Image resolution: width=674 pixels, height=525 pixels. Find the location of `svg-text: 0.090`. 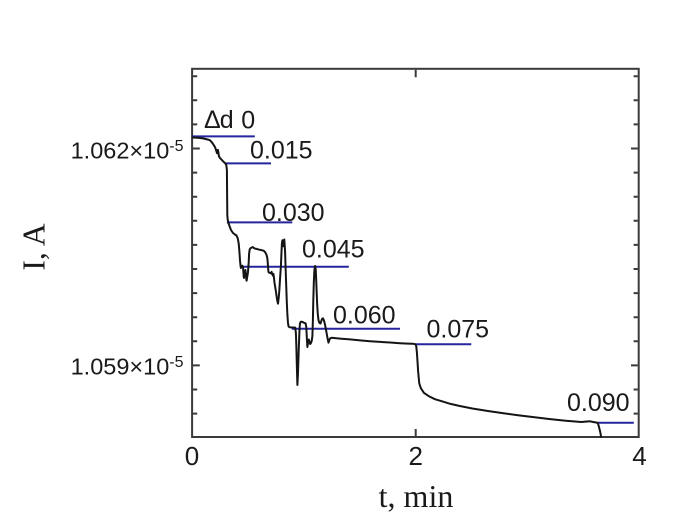

svg-text: 0.090 is located at coordinates (598, 403).